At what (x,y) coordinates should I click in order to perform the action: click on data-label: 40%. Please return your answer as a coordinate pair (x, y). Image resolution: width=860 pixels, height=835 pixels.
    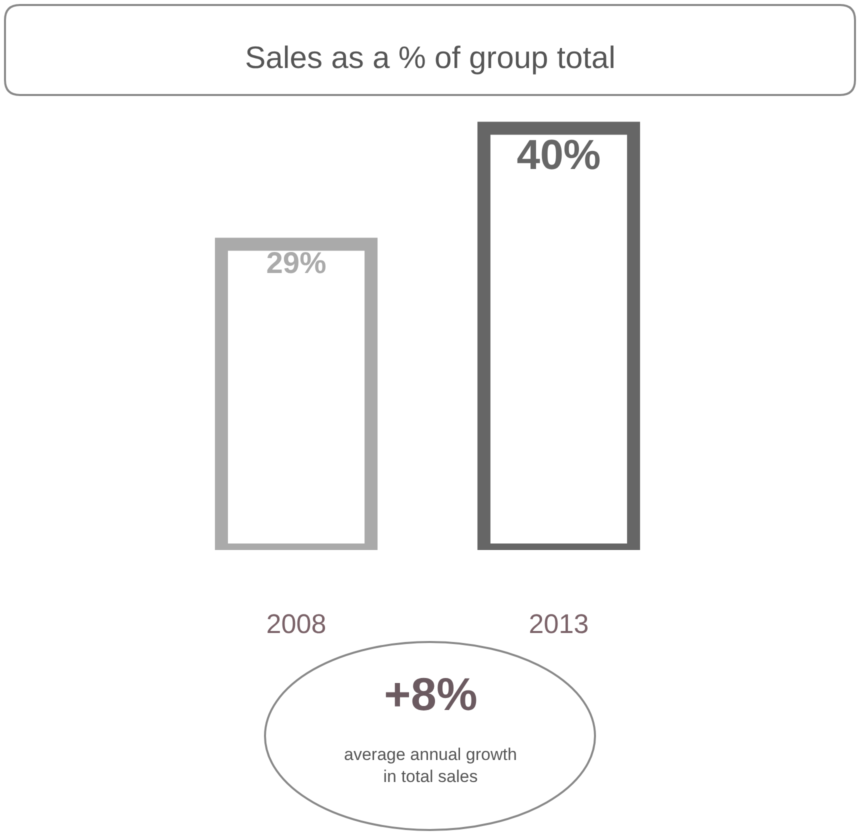
    Looking at the image, I should click on (558, 154).